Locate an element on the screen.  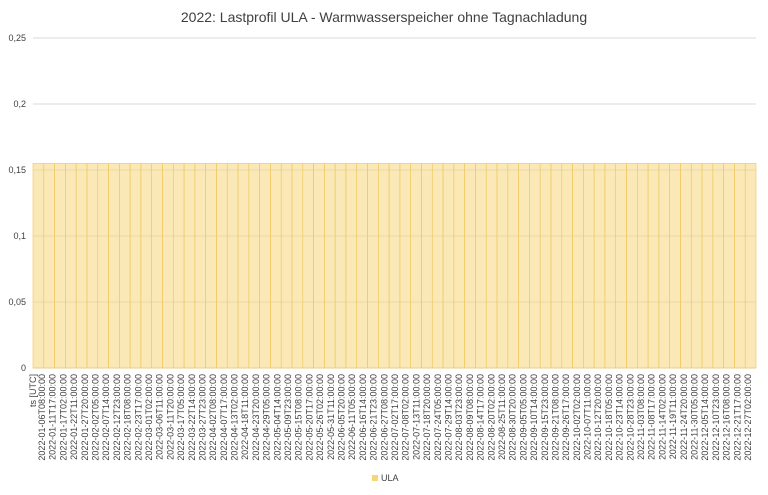
x-tick-label: 2022-04-29T05:00:00 is located at coordinates (267, 417).